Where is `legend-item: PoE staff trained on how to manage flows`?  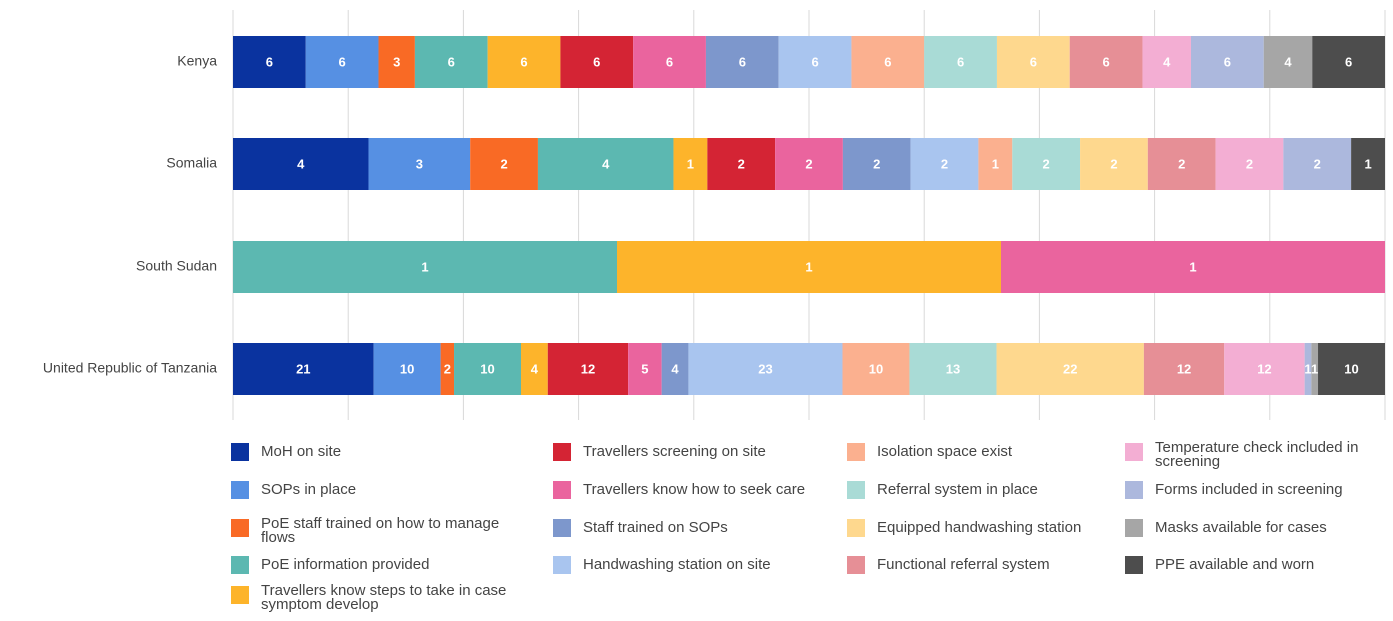
legend-item: PoE staff trained on how to manage flows is located at coordinates (381, 530).